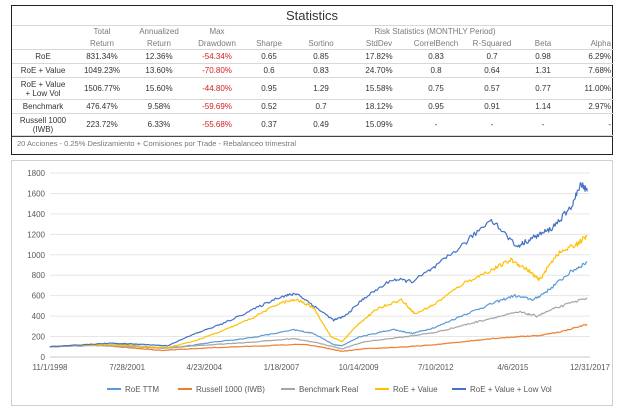  I want to click on legend-label: RoE TTM, so click(142, 389).